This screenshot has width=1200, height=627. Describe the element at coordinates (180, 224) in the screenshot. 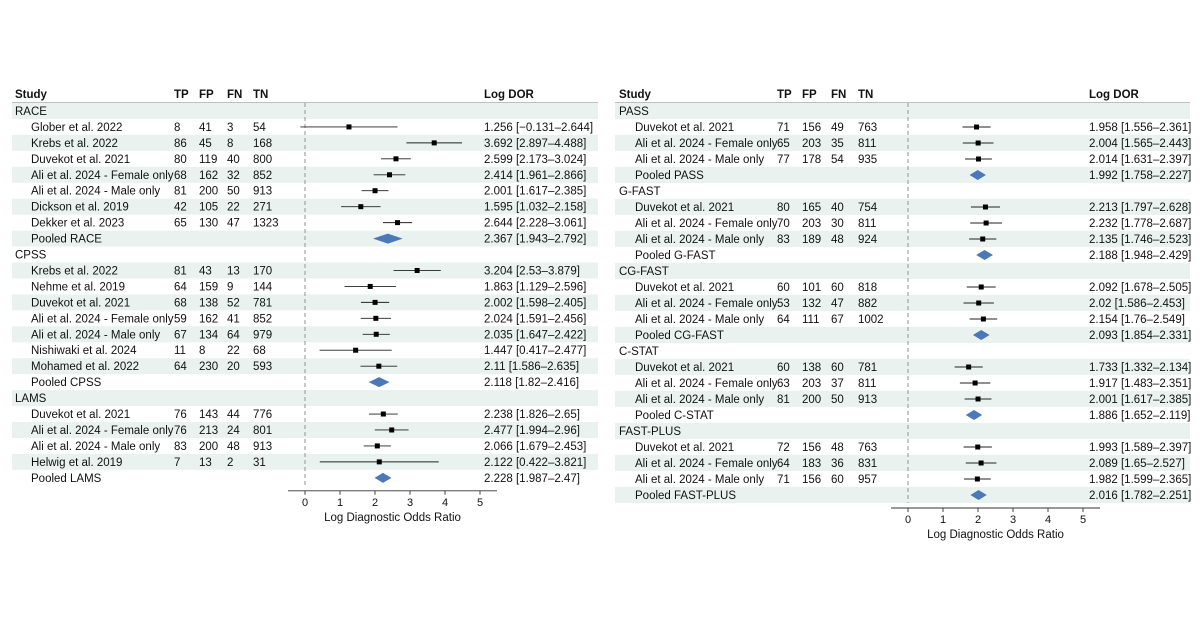

I see `tp-value: 65` at that location.